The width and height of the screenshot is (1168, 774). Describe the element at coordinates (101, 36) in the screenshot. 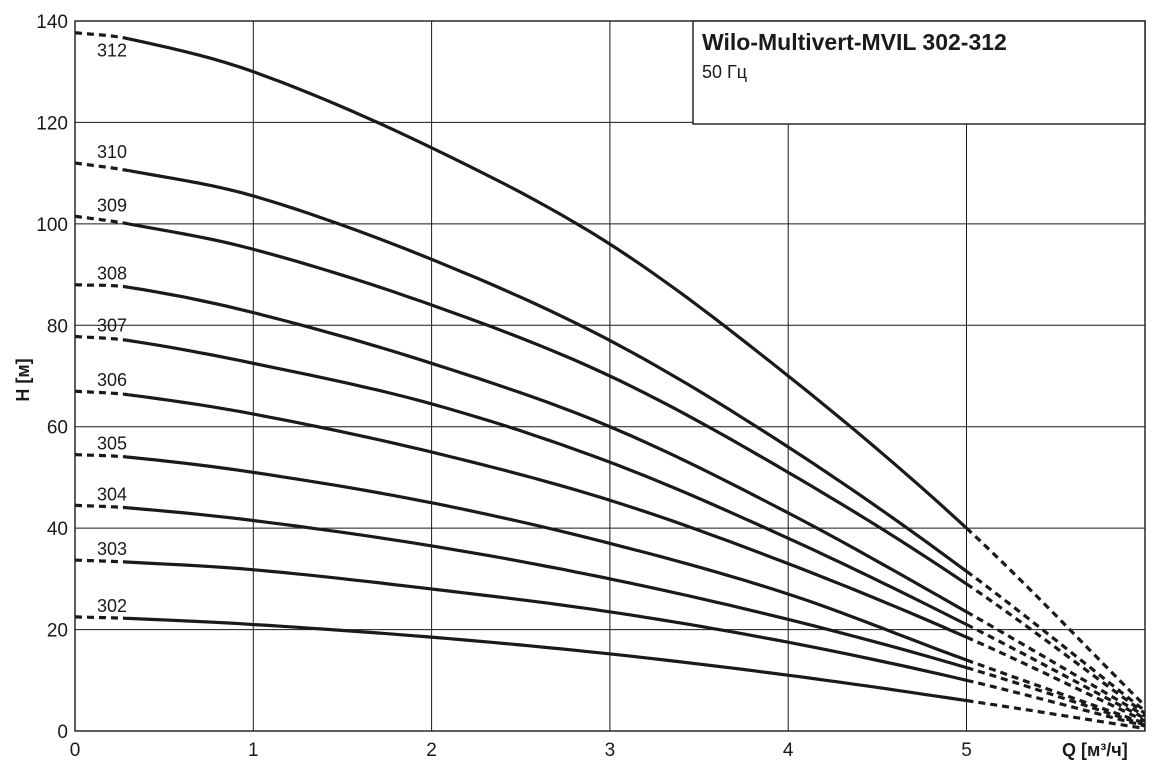

I see `curve-312-dashed-start` at that location.